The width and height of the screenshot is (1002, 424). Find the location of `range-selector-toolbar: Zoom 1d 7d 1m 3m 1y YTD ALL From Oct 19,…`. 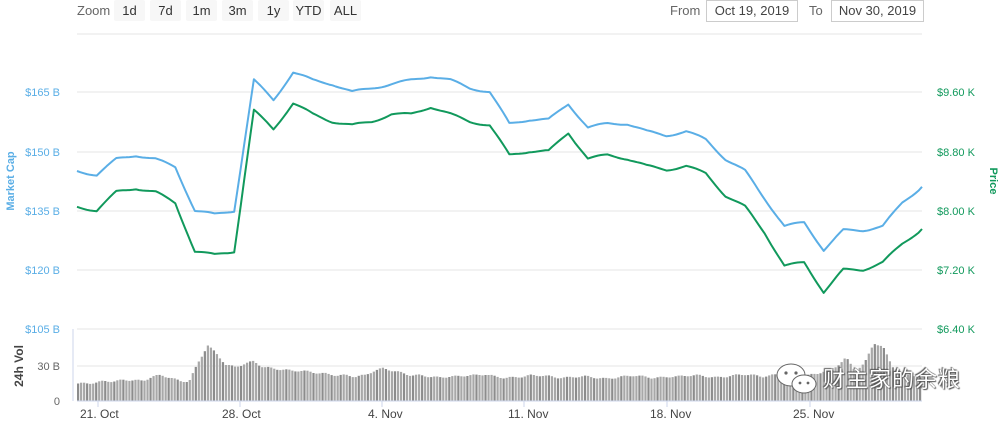

range-selector-toolbar: Zoom 1d 7d 1m 3m 1y YTD ALL From Oct 19,… is located at coordinates (501, 12).